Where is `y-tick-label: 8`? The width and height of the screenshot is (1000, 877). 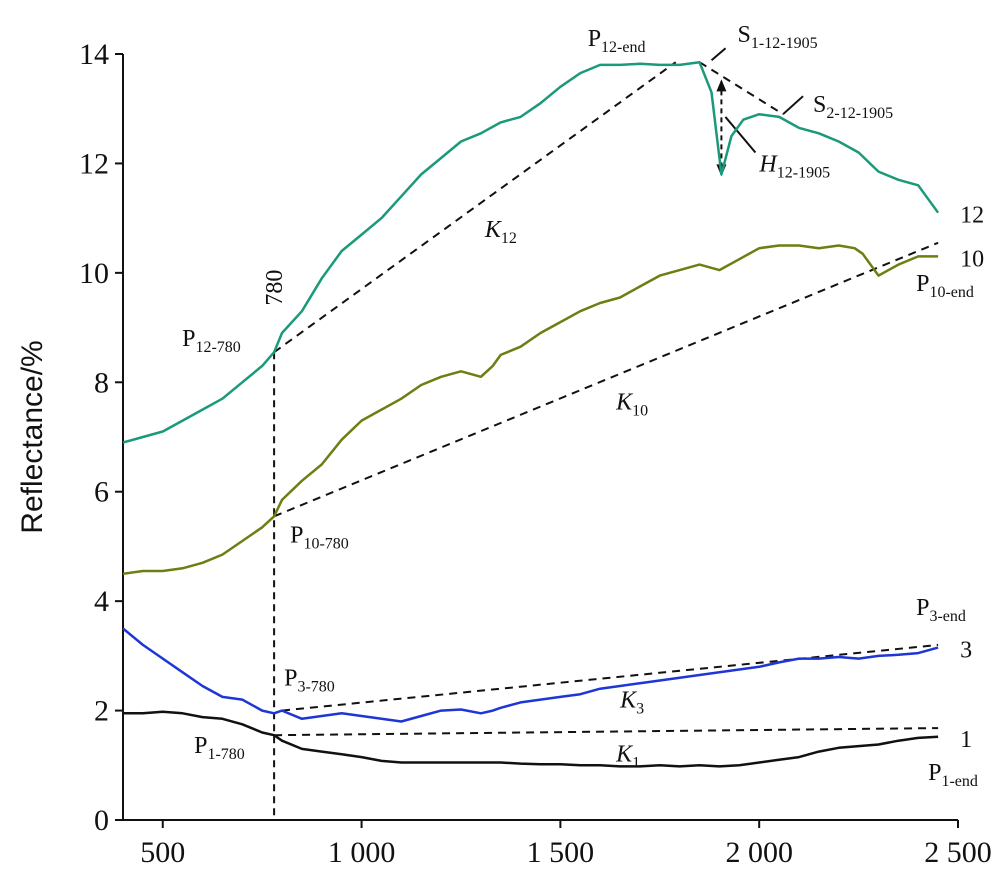 y-tick-label: 8 is located at coordinates (101, 382).